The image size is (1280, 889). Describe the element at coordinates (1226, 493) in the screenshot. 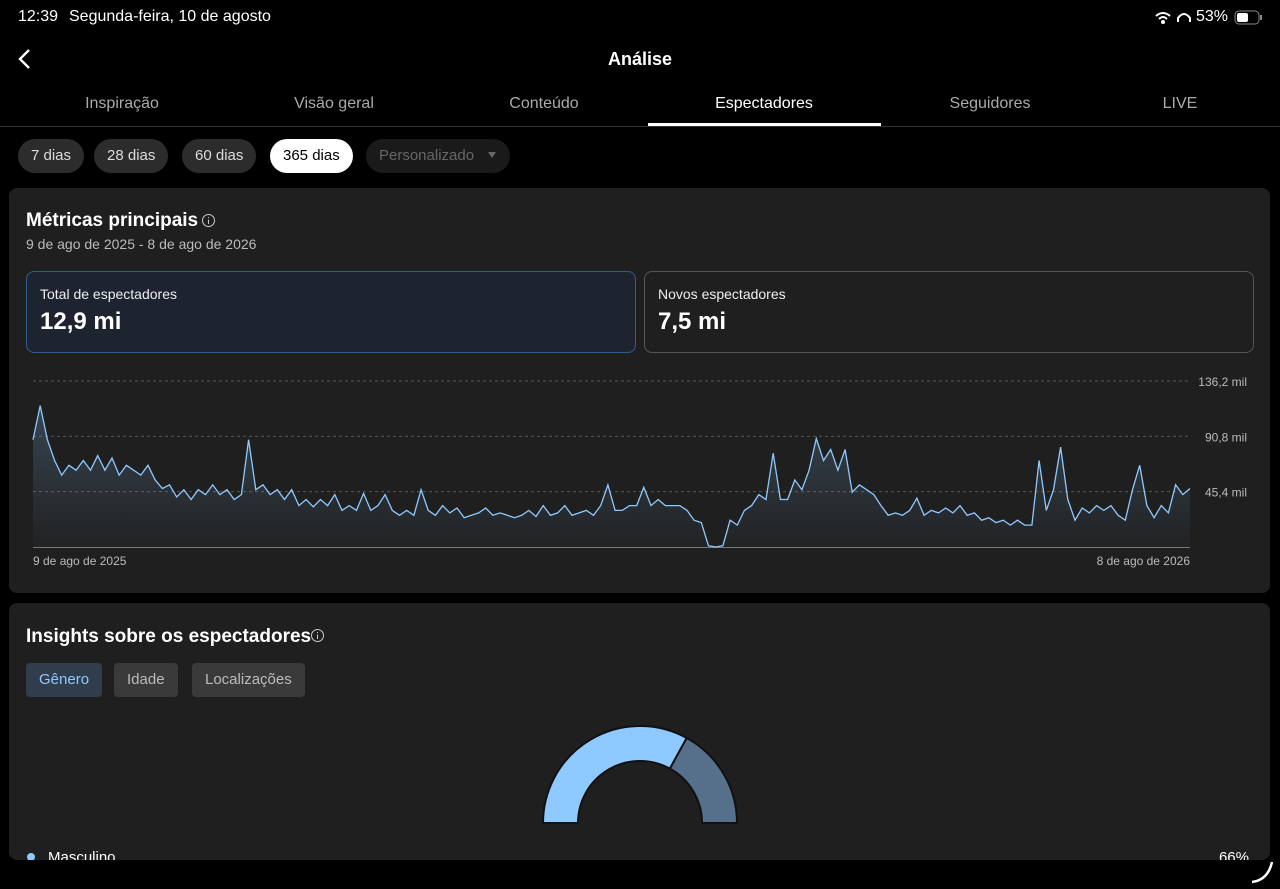

I see `y-tick-label: 45,4 mil` at that location.